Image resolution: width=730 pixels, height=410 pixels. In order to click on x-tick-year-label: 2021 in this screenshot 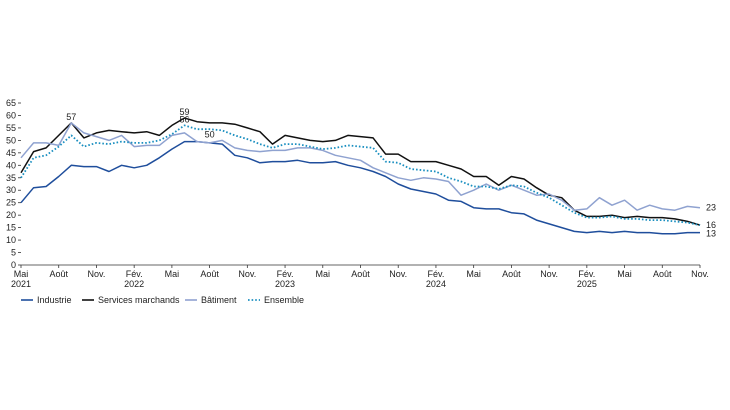, I will do `click(21, 284)`.